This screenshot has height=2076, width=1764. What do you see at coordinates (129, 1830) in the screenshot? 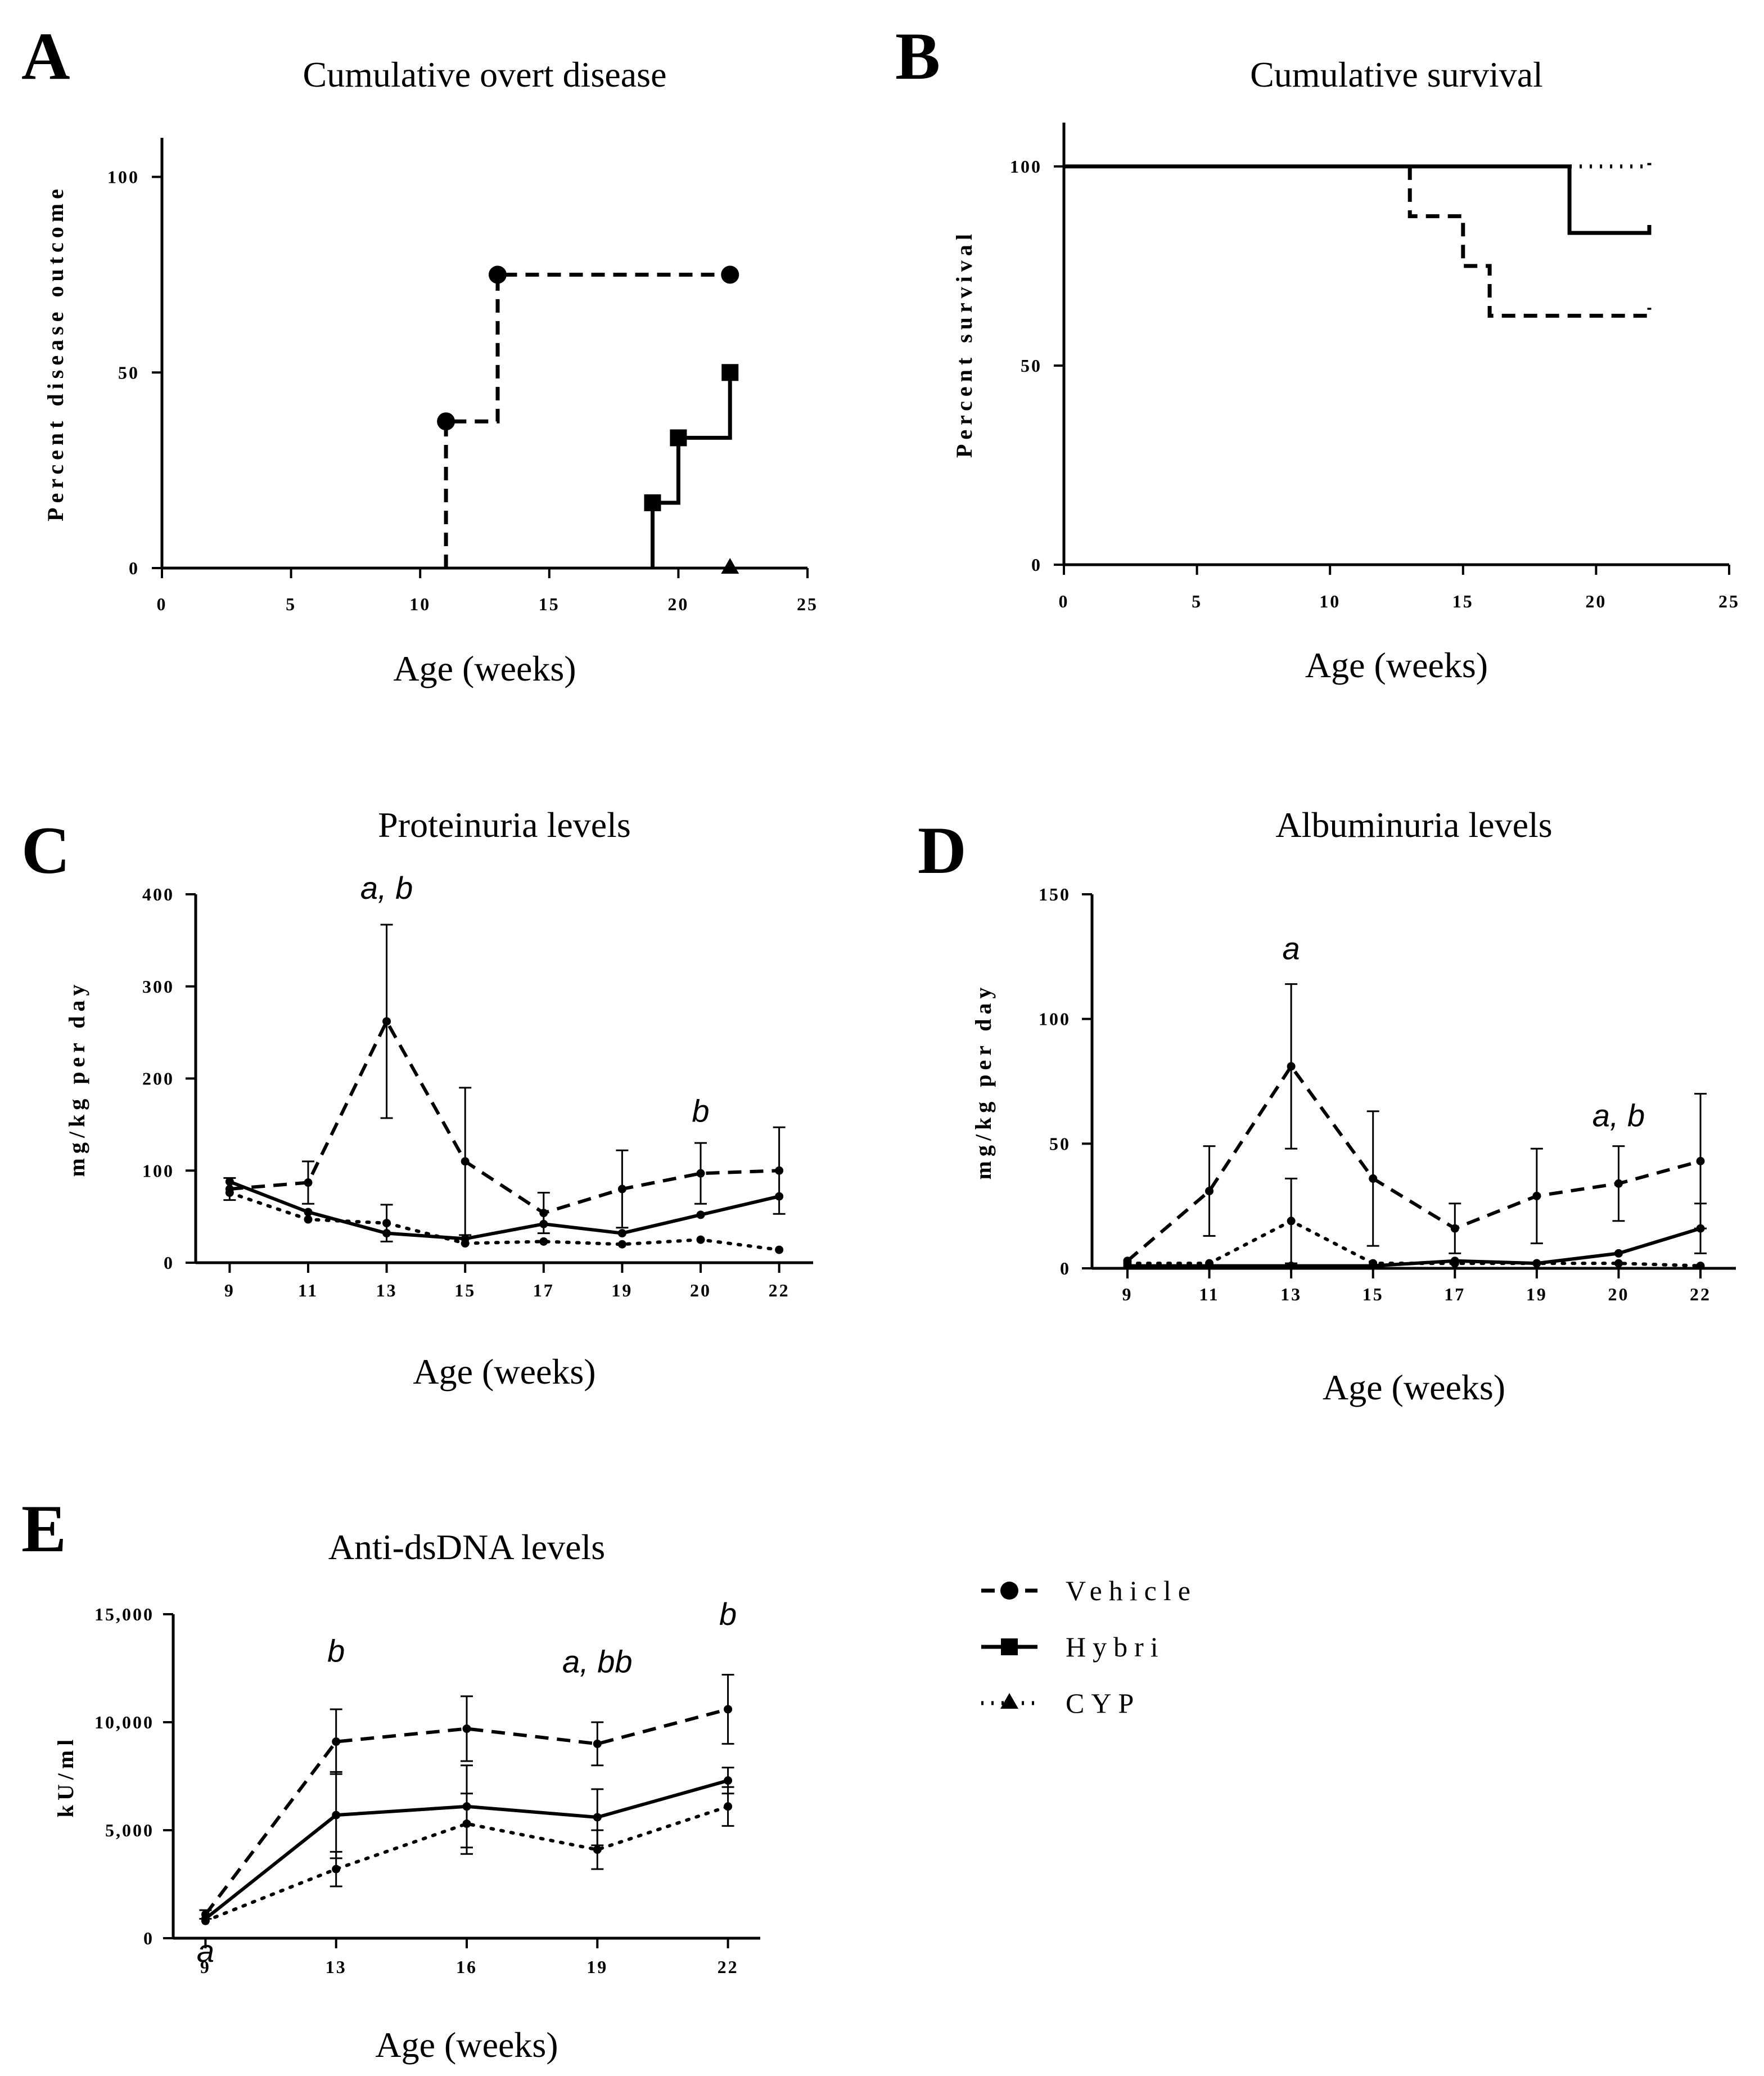
I see `panel-e-ytick-label: 5,000` at bounding box center [129, 1830].